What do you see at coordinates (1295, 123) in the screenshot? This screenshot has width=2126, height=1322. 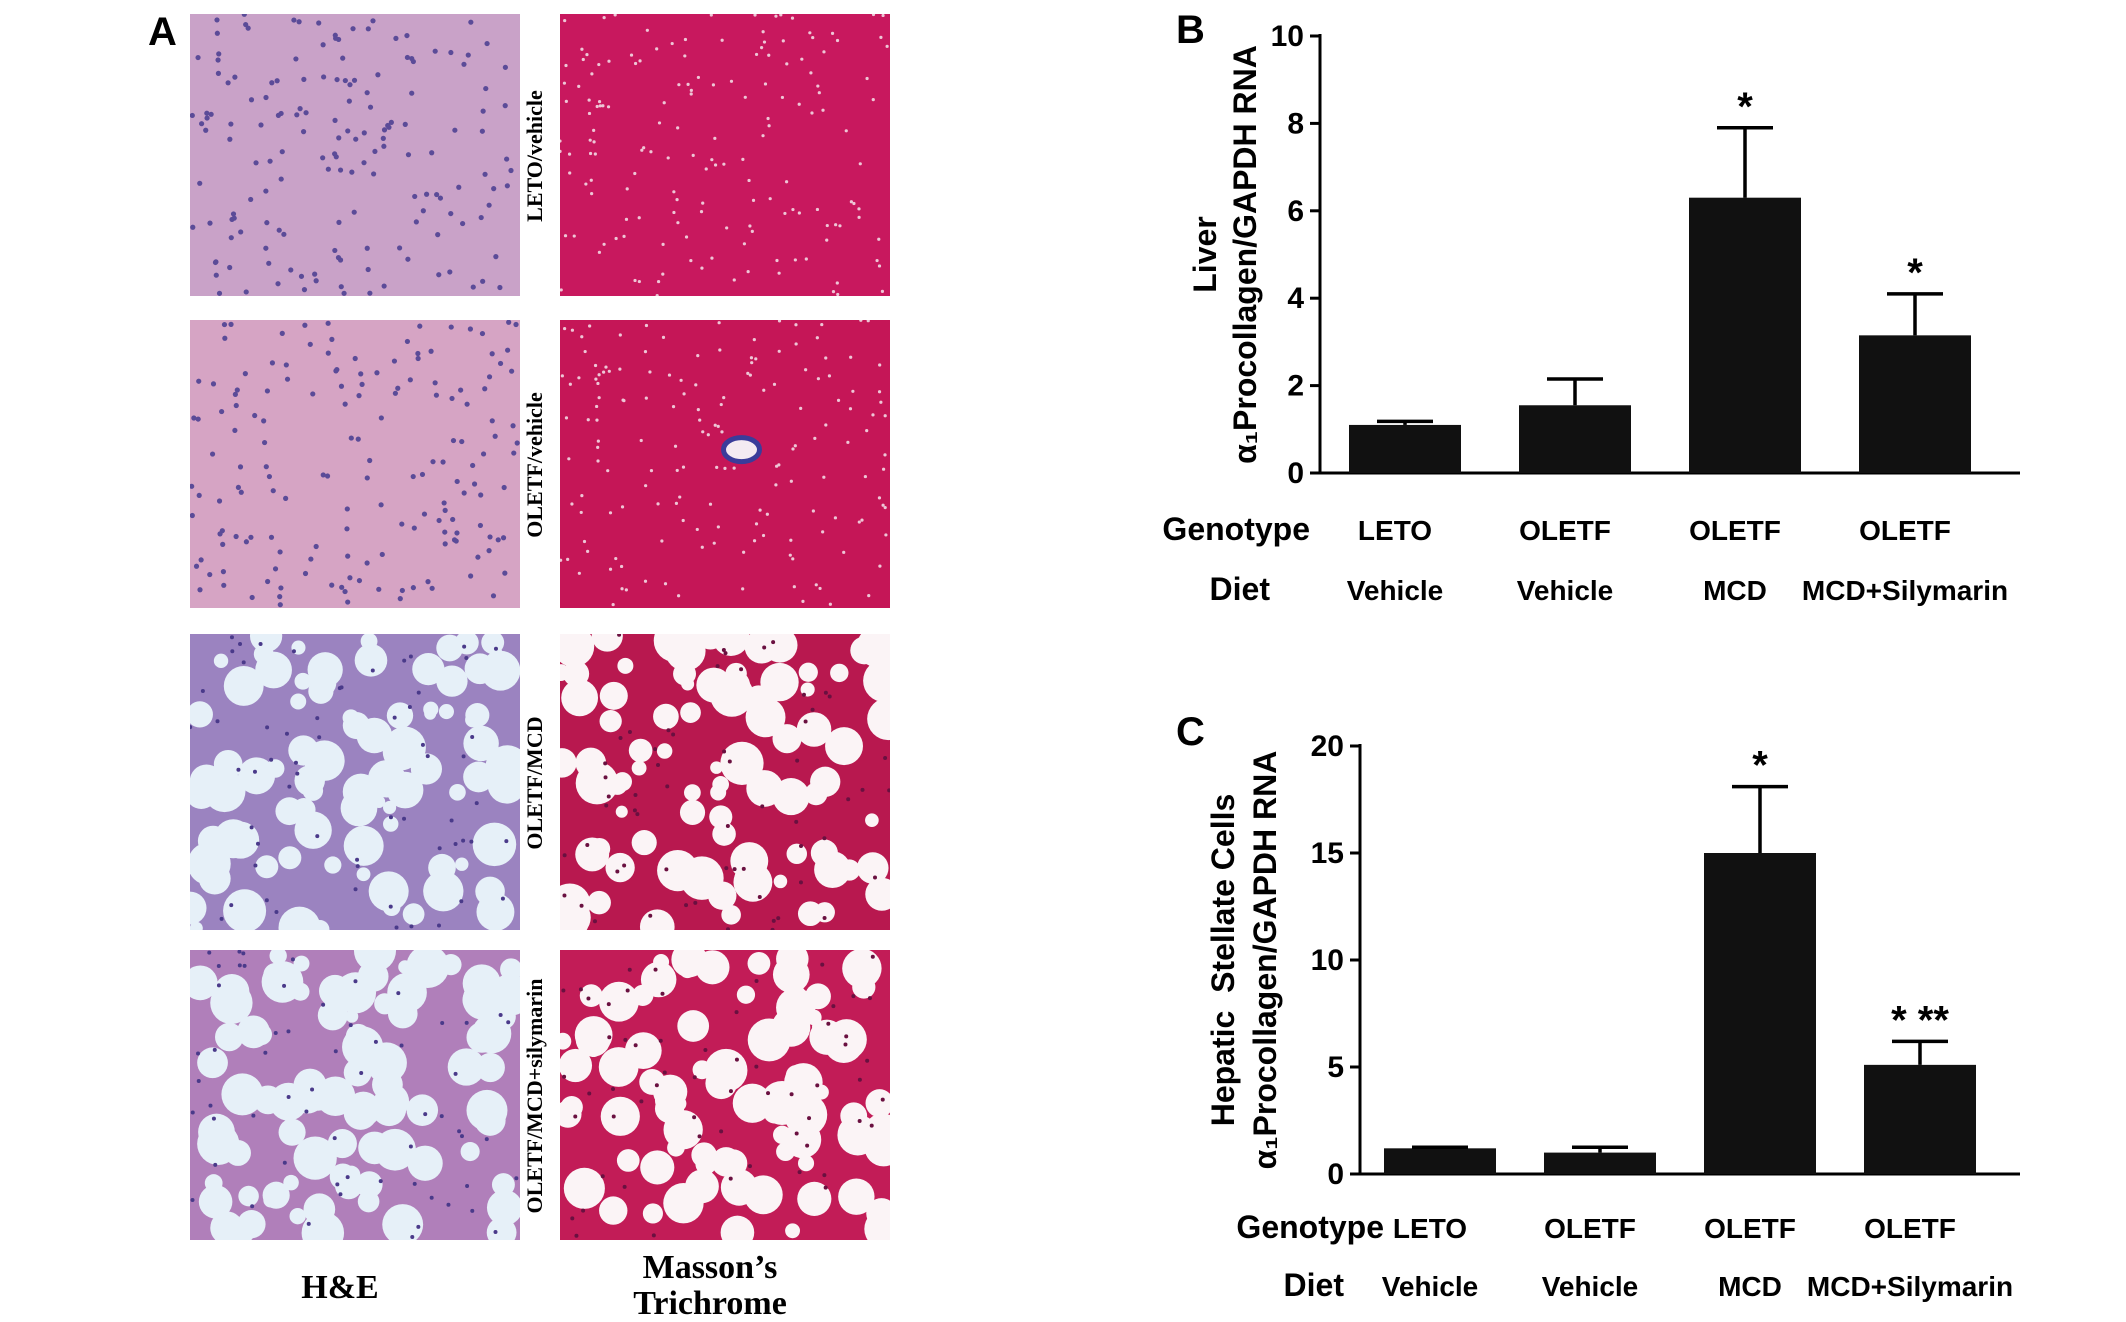 I see `y-tick-label: 8` at bounding box center [1295, 123].